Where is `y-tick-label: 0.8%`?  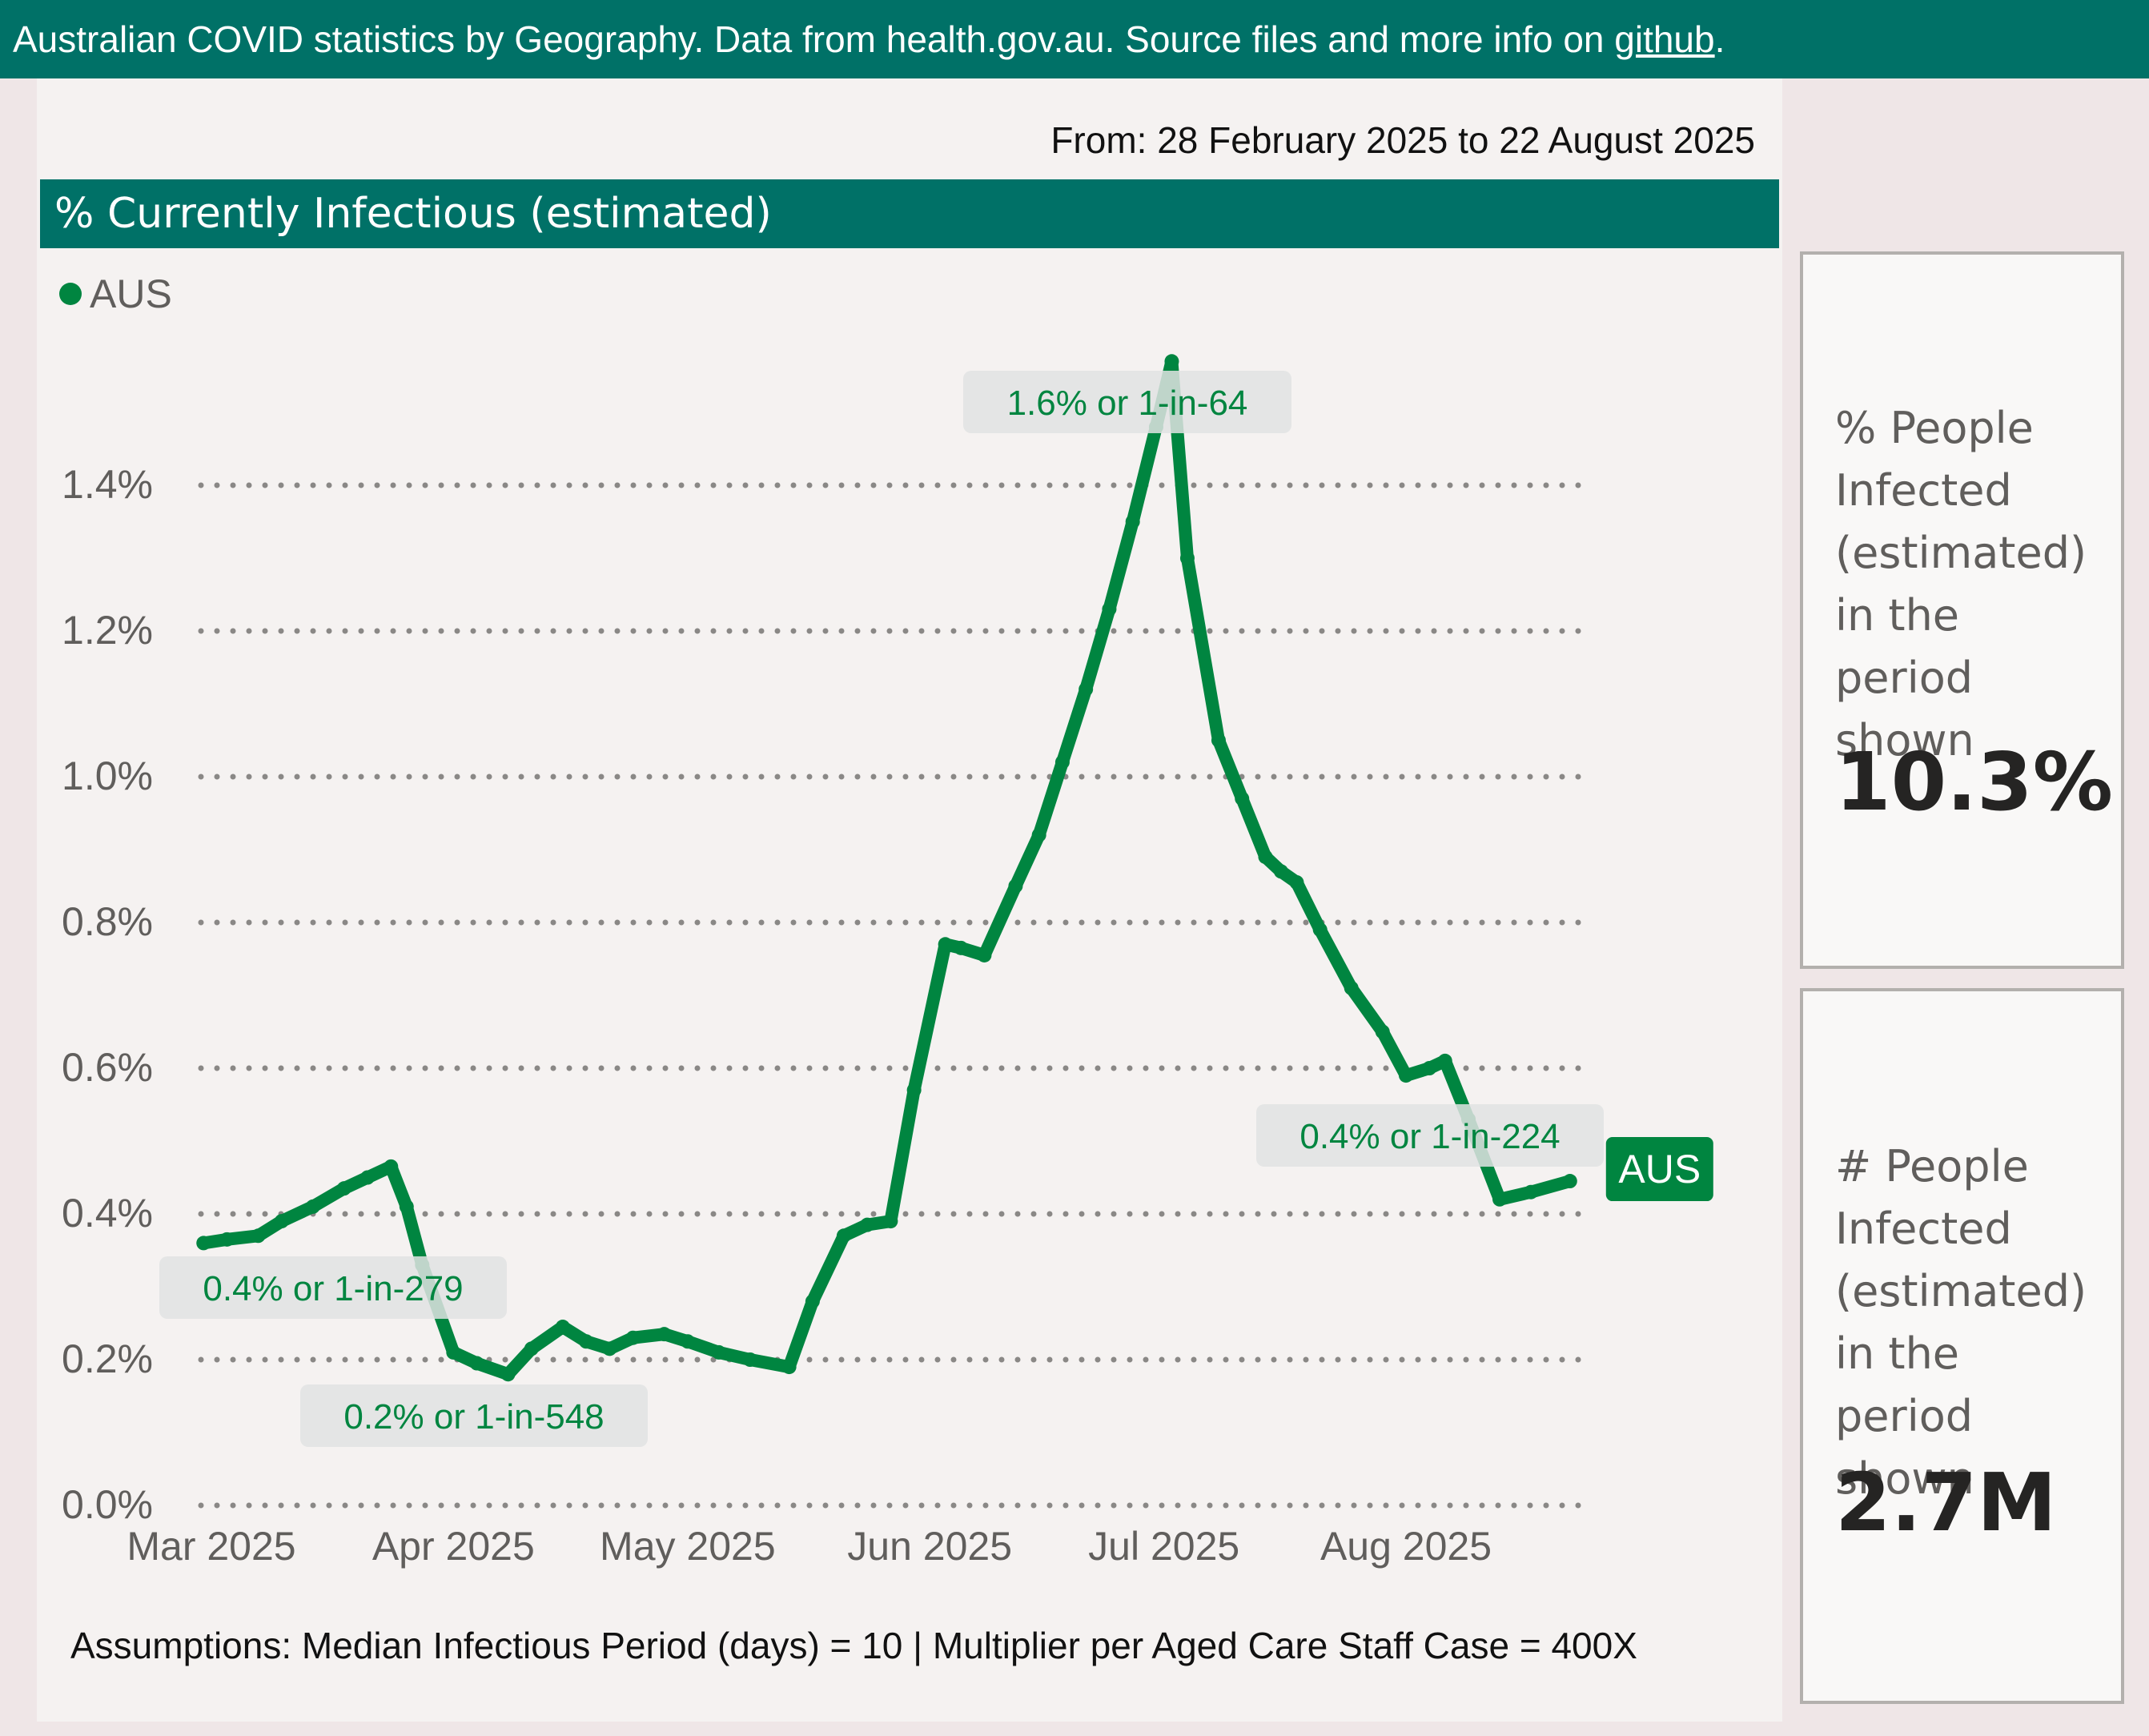
y-tick-label: 0.8% is located at coordinates (108, 922).